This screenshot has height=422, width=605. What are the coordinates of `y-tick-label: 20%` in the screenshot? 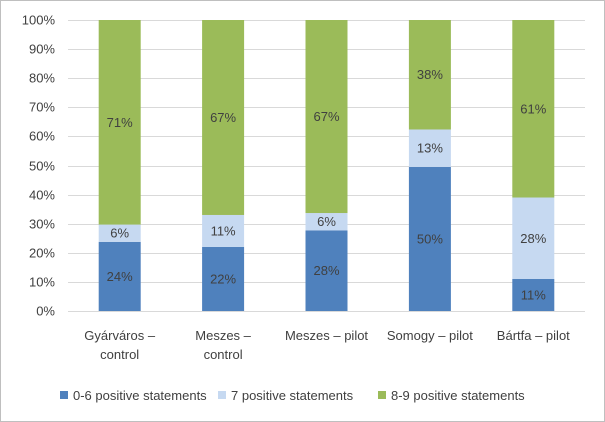 It's located at (42, 253).